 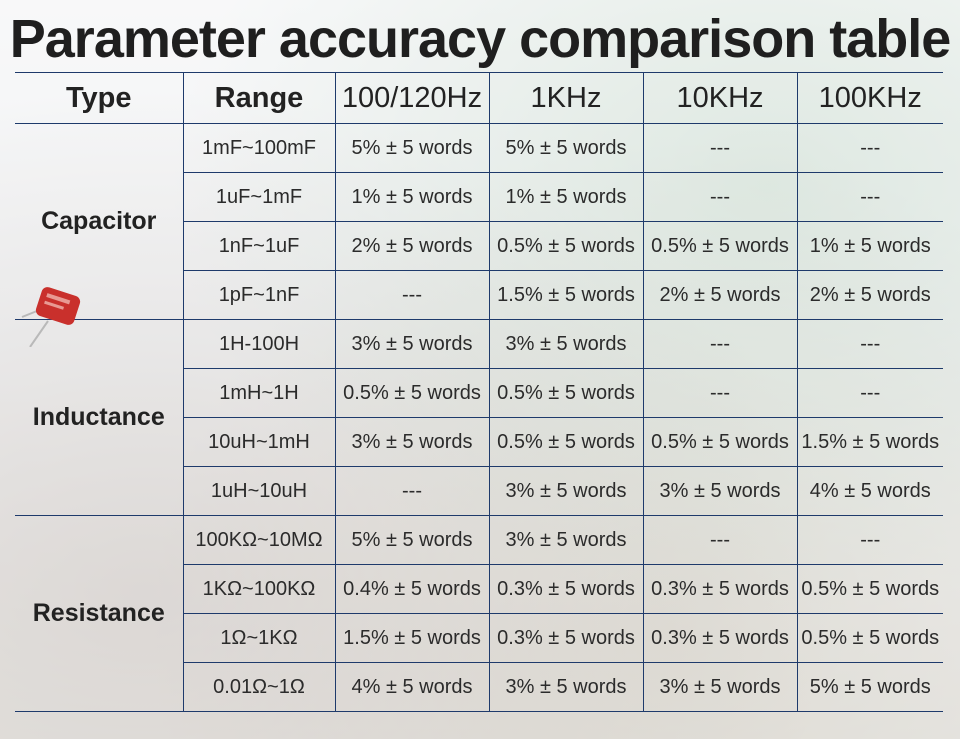 What do you see at coordinates (259, 148) in the screenshot?
I see `range-cell: 1mF~100mF` at bounding box center [259, 148].